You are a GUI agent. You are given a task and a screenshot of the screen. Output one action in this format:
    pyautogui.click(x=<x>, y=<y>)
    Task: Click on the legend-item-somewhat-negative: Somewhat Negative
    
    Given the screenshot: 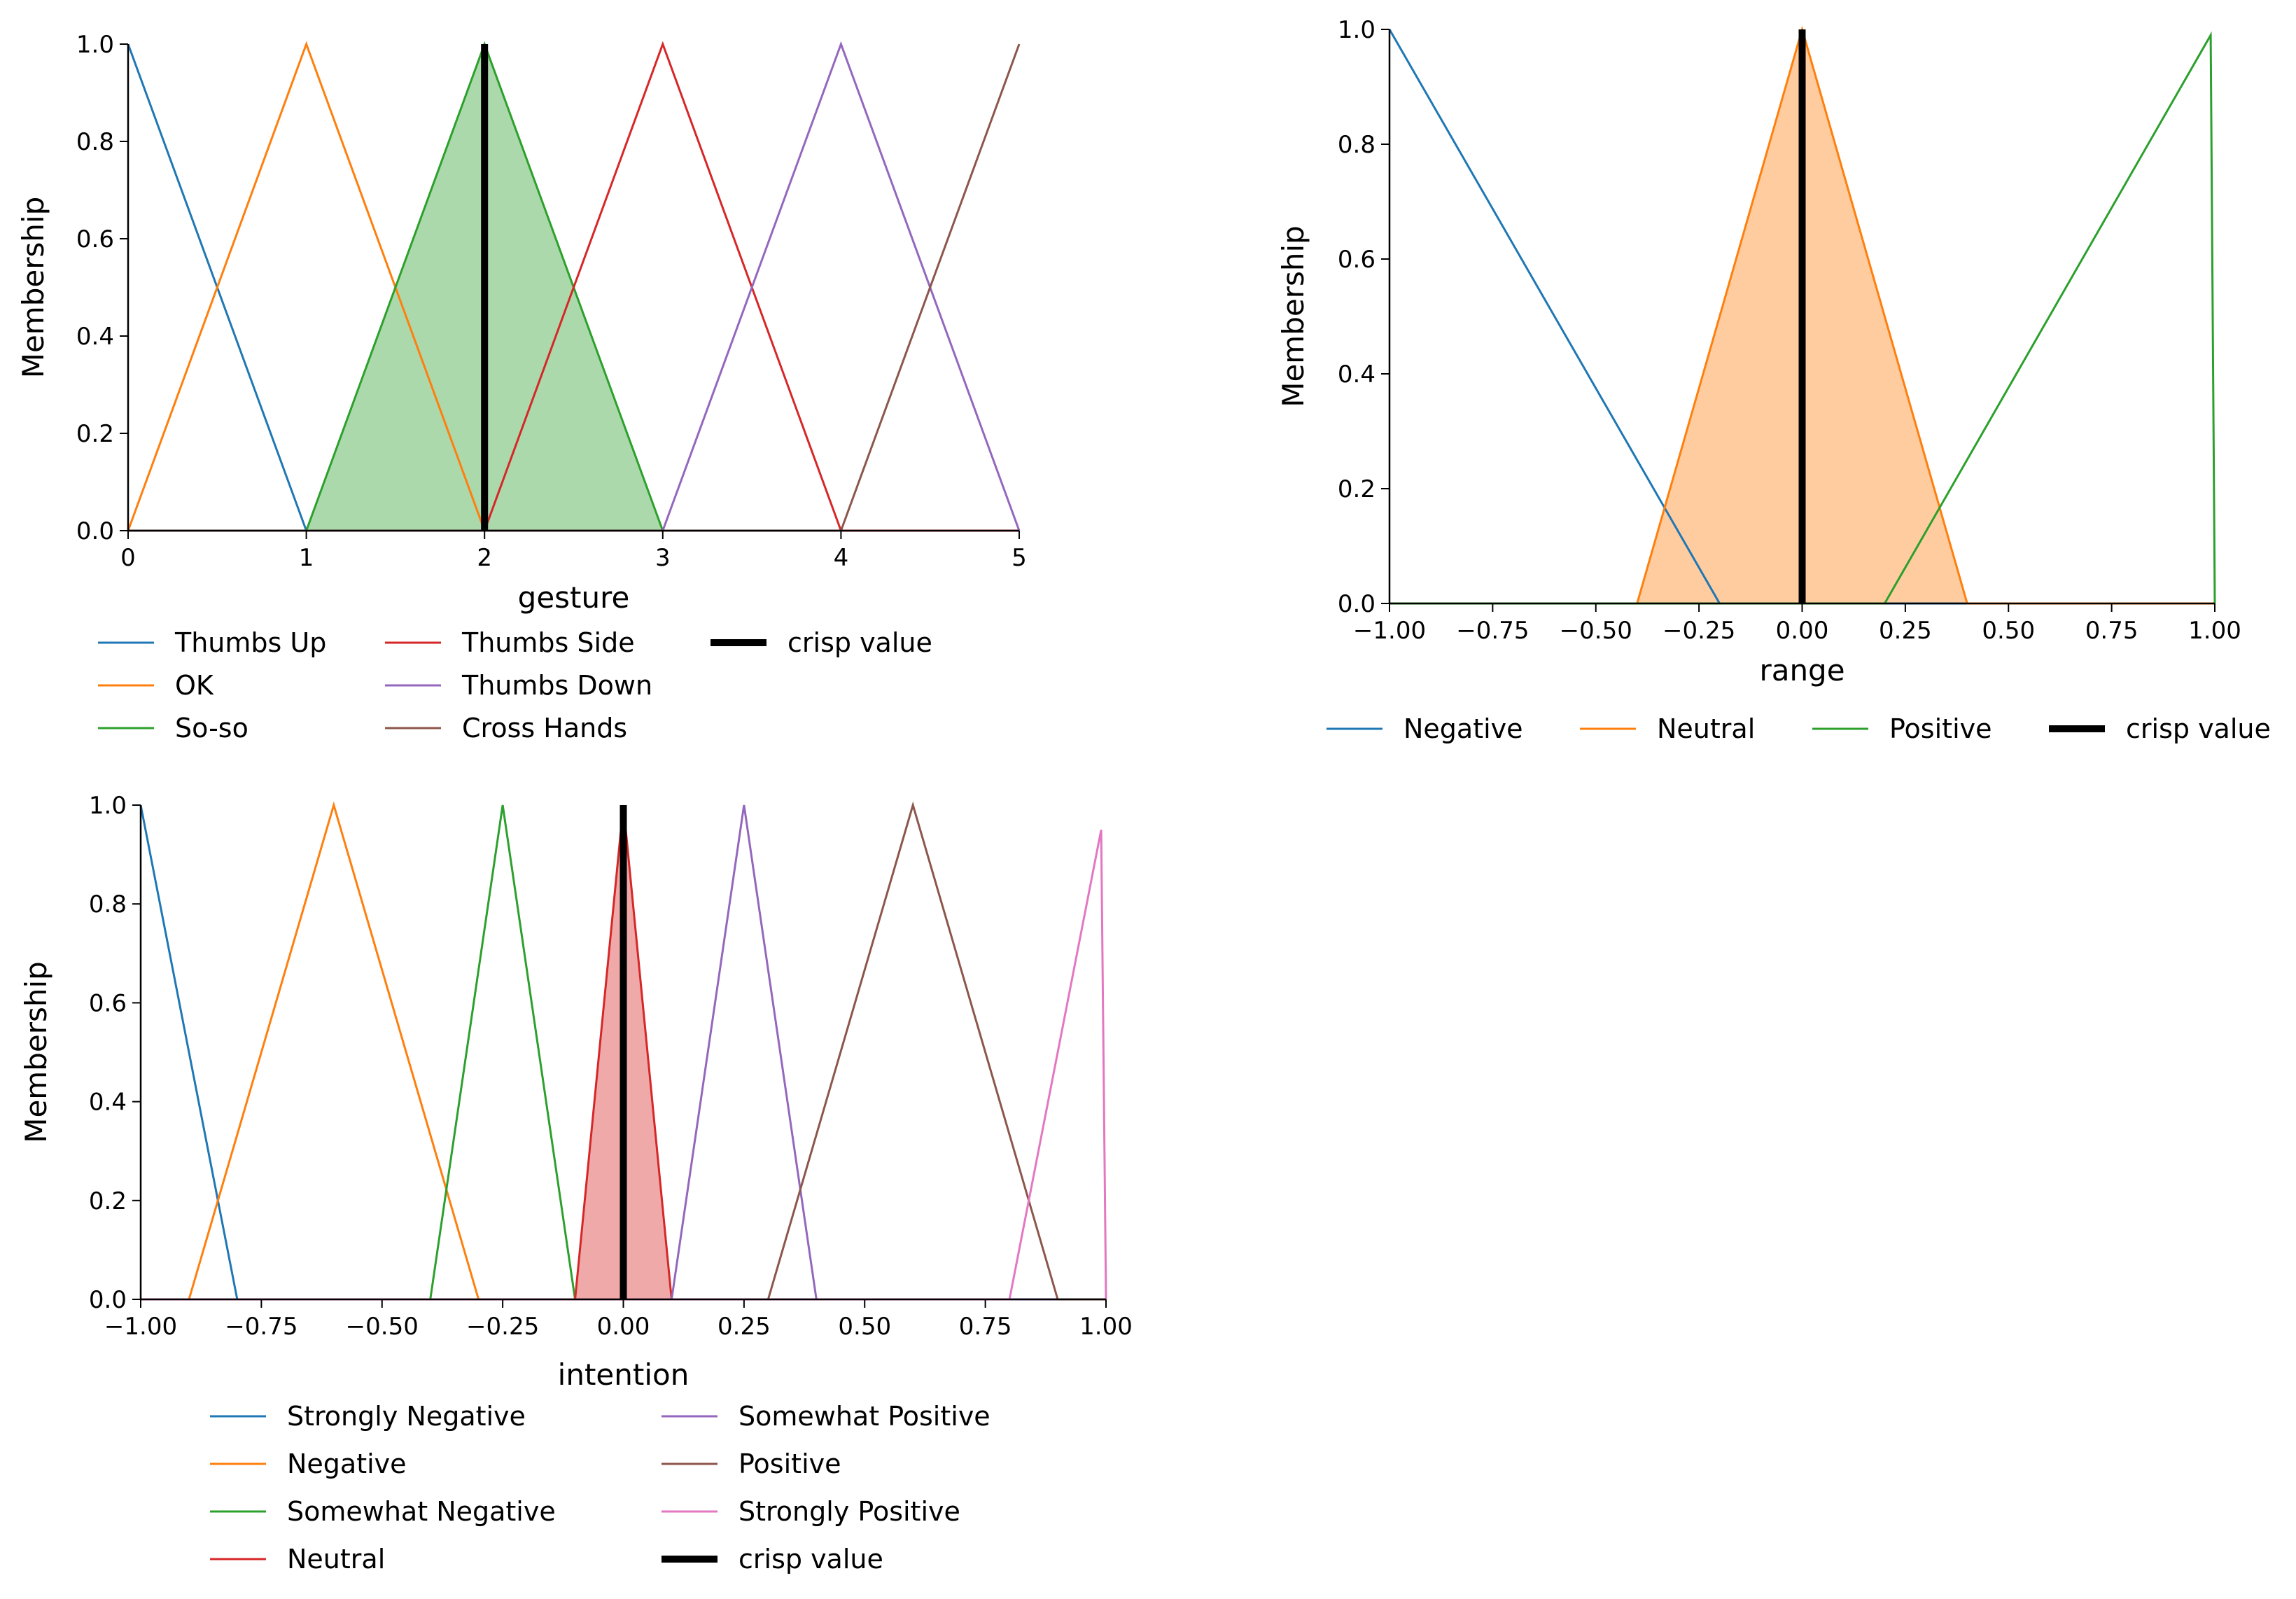 What is the action you would take?
    pyautogui.click(x=383, y=1511)
    